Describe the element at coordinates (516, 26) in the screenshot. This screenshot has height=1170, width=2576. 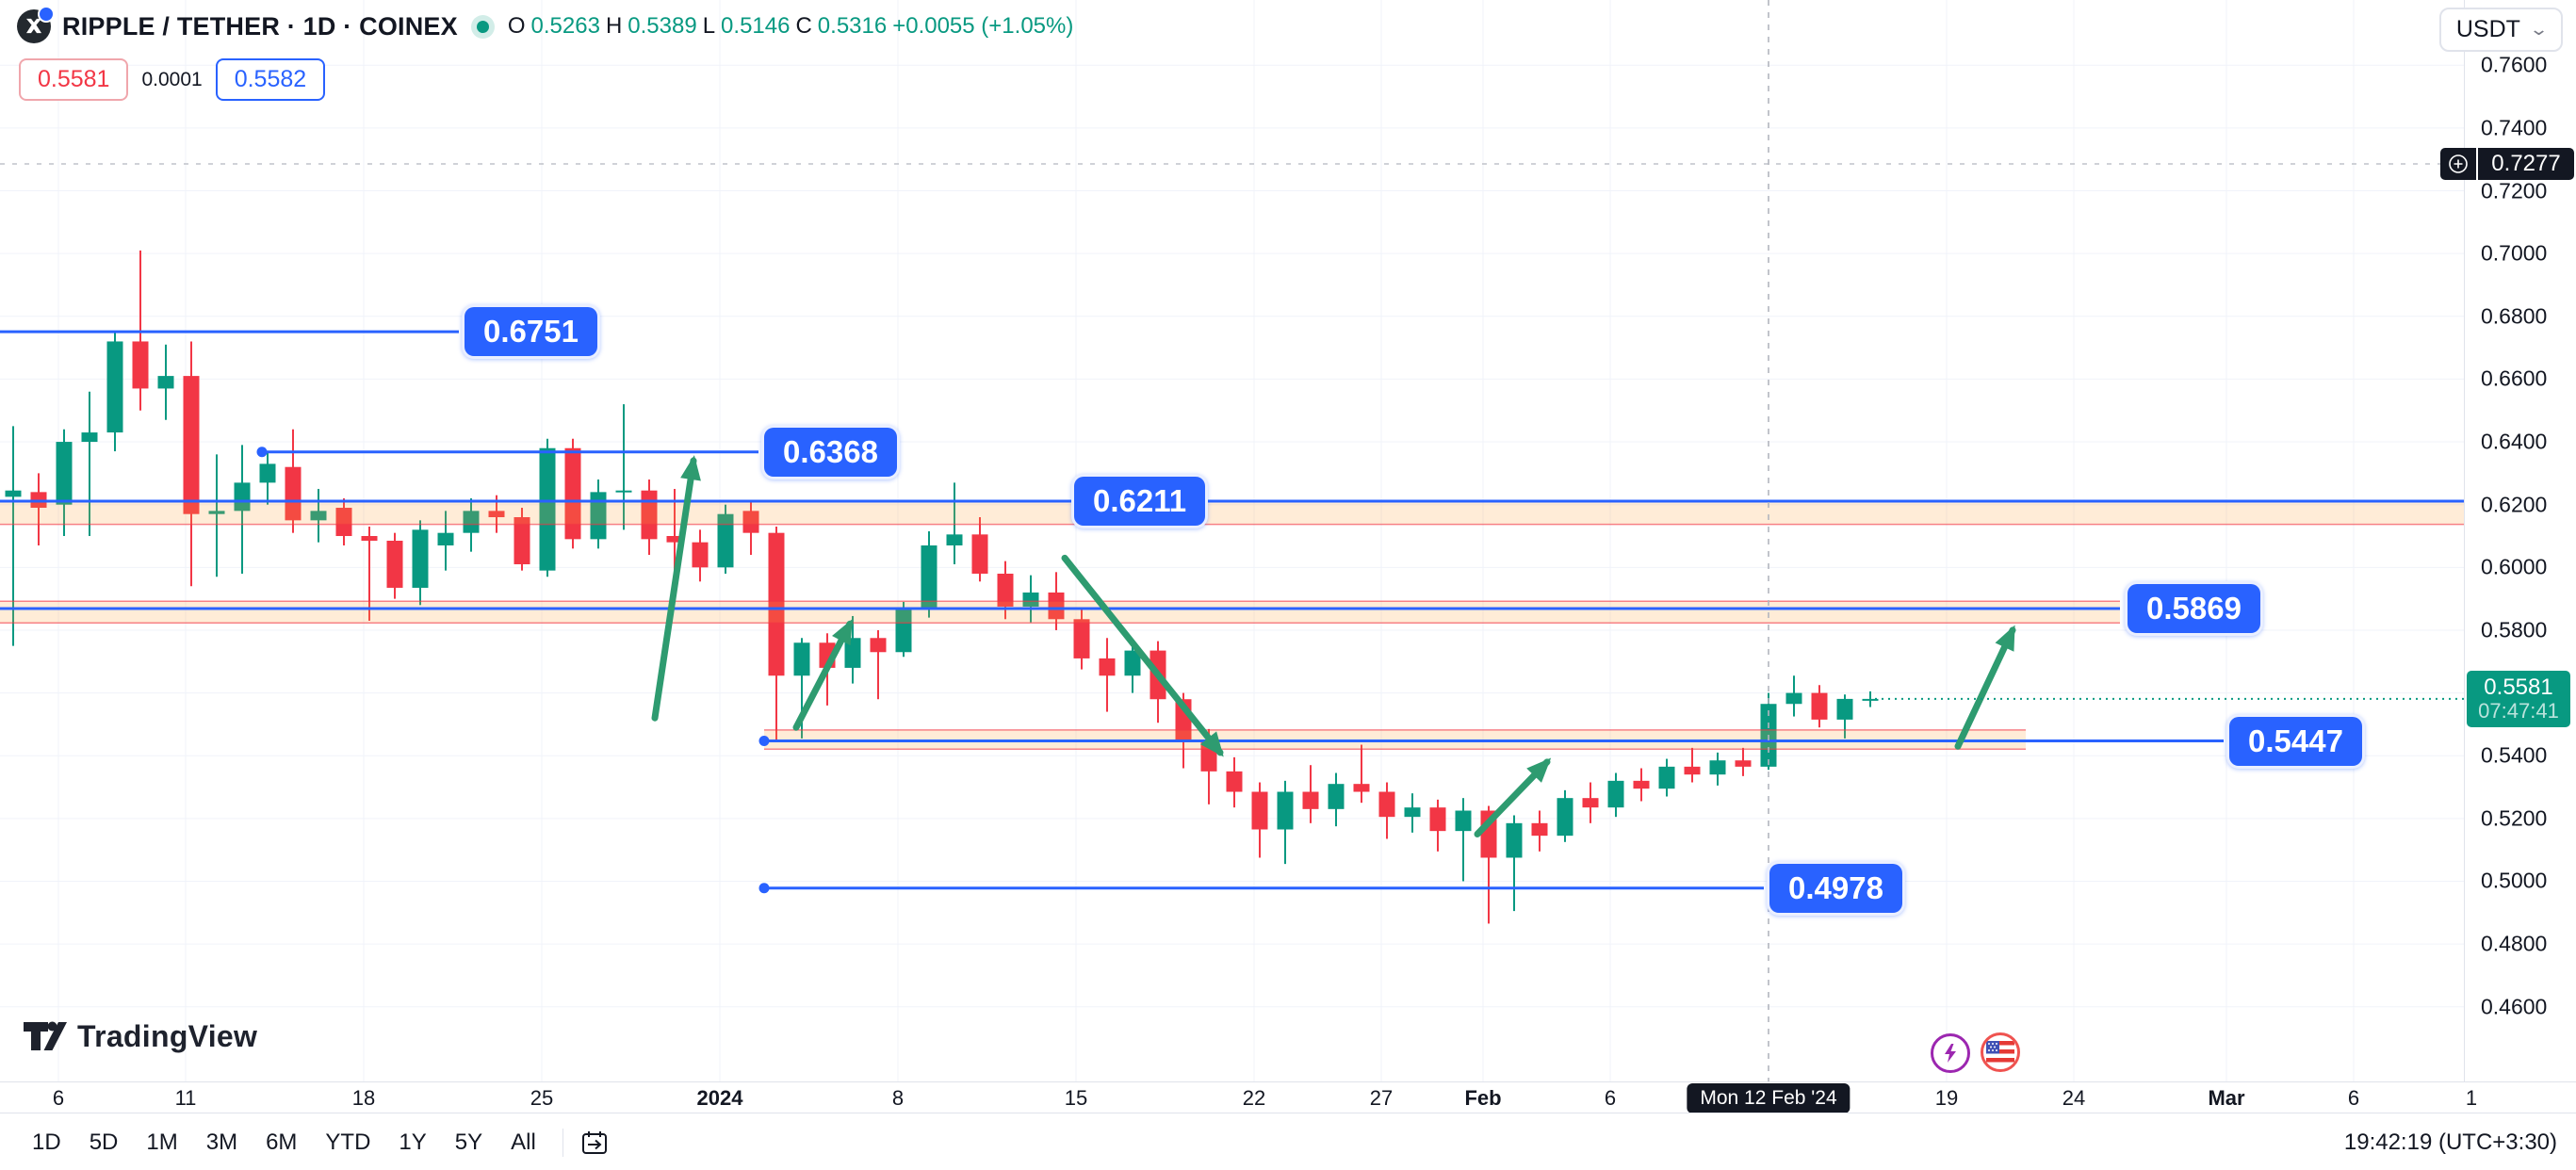
I see `ohlc-open-label: O` at that location.